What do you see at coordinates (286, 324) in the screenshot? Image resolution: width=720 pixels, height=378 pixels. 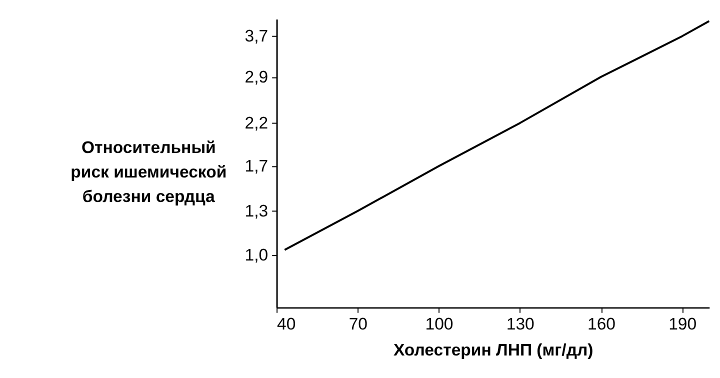 I see `x-tick-label: 40` at bounding box center [286, 324].